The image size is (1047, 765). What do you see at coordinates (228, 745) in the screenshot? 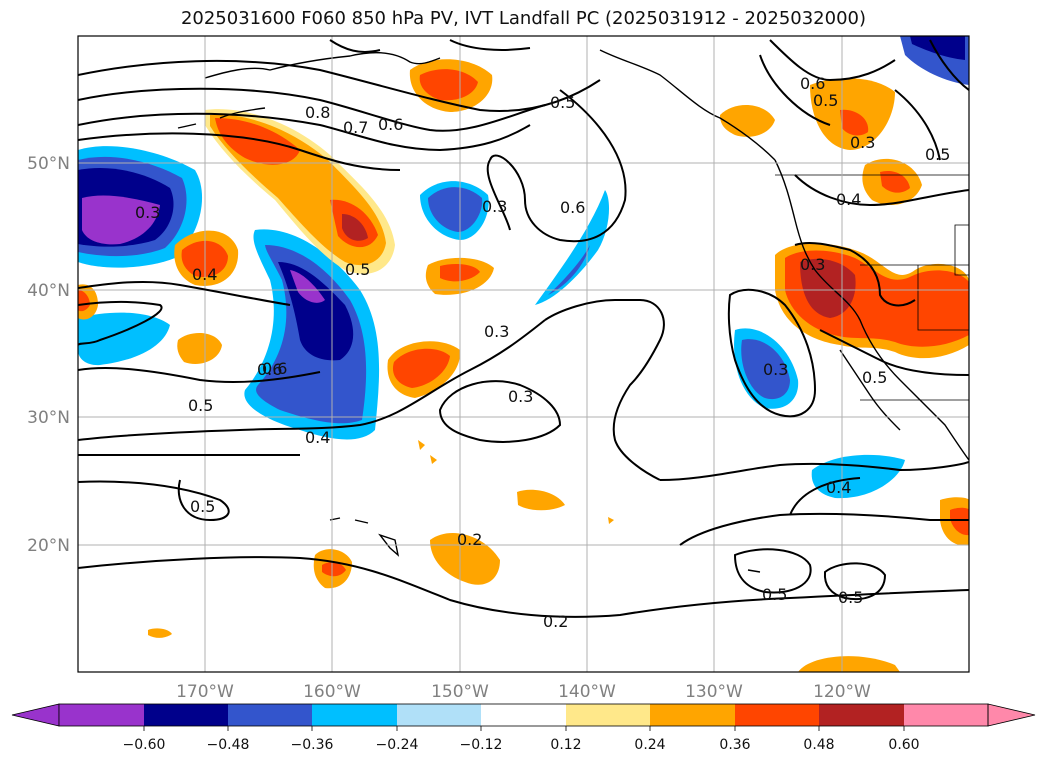
I see `colorbar-tick-label: −0.48` at bounding box center [228, 745].